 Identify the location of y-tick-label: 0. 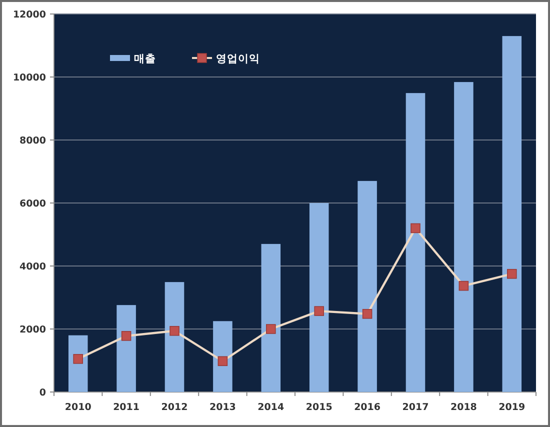
(42, 393).